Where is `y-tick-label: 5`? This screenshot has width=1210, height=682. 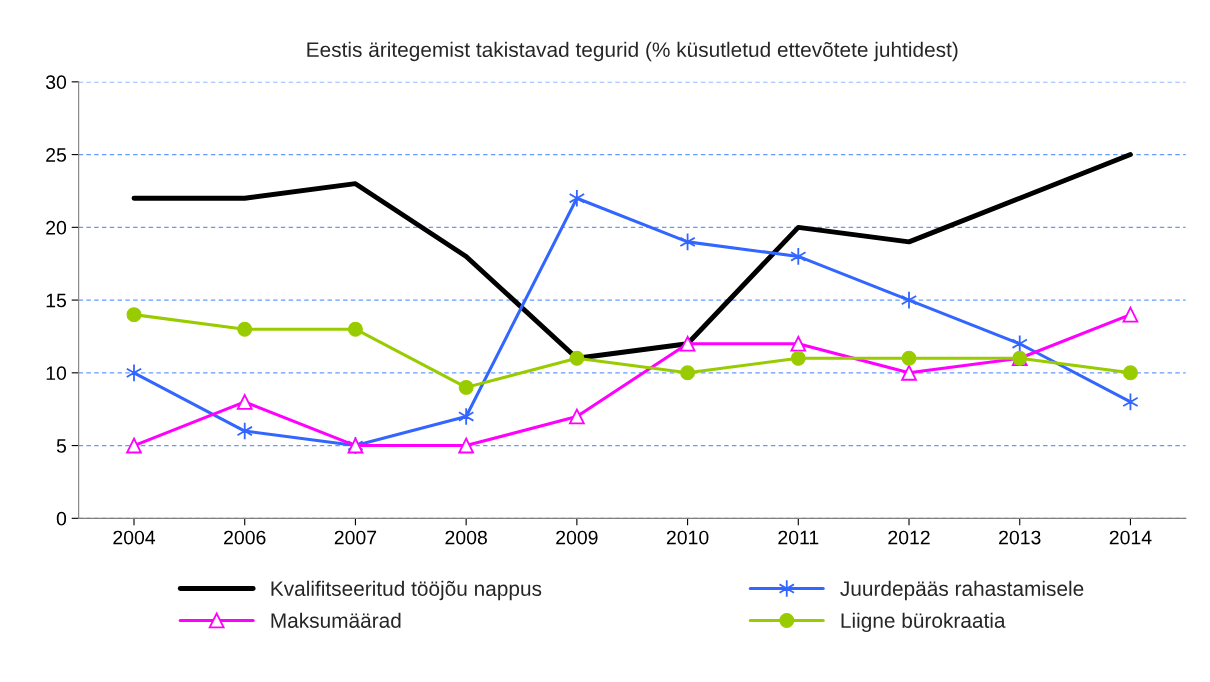 y-tick-label: 5 is located at coordinates (61, 446).